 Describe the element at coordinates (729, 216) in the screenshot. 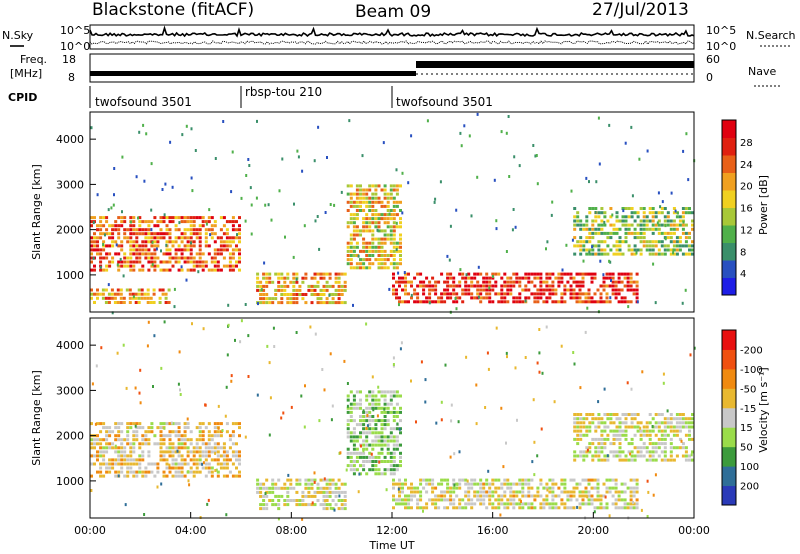

I see `colorbar-swatch` at that location.